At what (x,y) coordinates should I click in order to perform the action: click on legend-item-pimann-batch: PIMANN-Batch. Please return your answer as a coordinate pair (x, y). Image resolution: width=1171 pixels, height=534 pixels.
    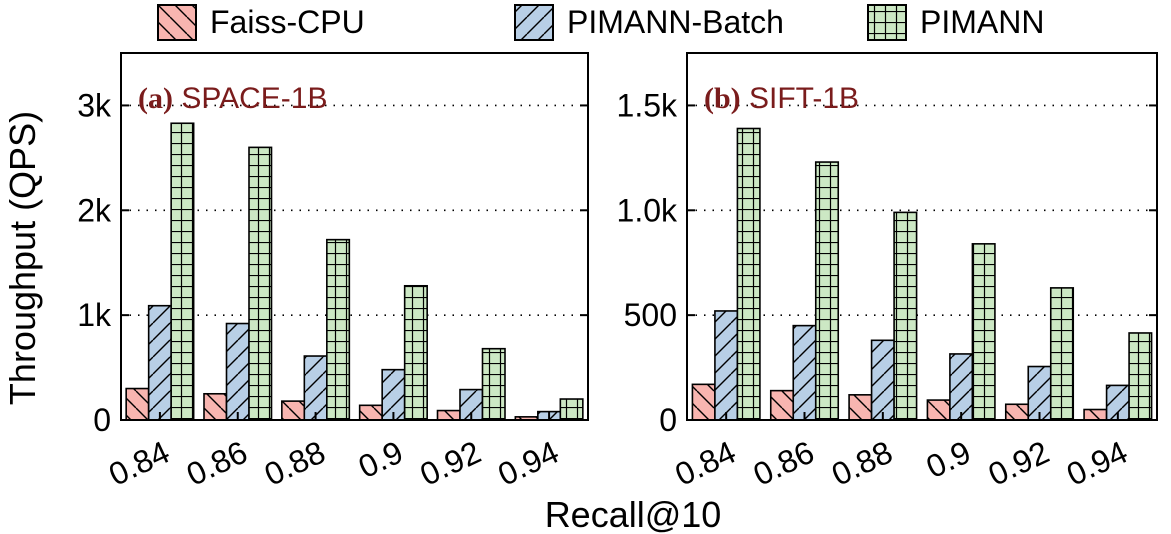
    Looking at the image, I should click on (649, 22).